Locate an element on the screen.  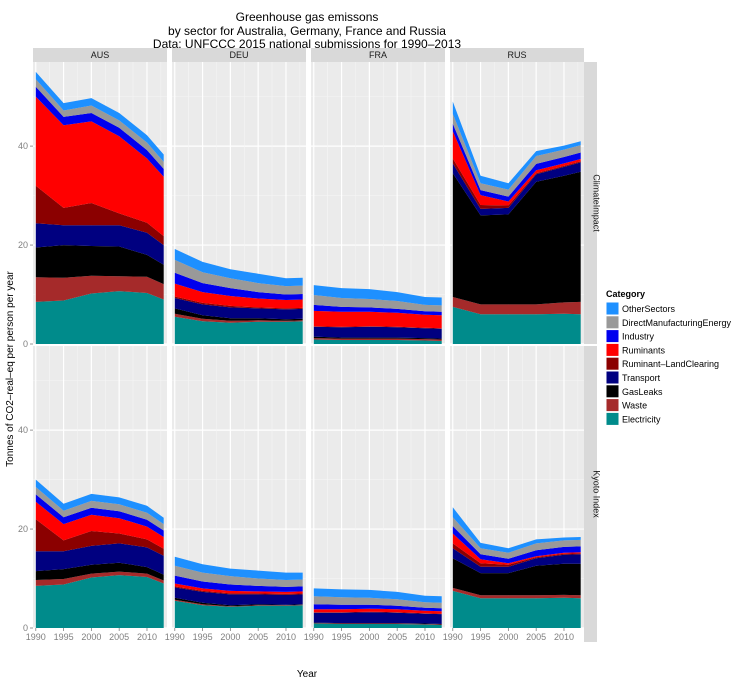
area-electricity-kyoto-index-fra is located at coordinates (377, 625).